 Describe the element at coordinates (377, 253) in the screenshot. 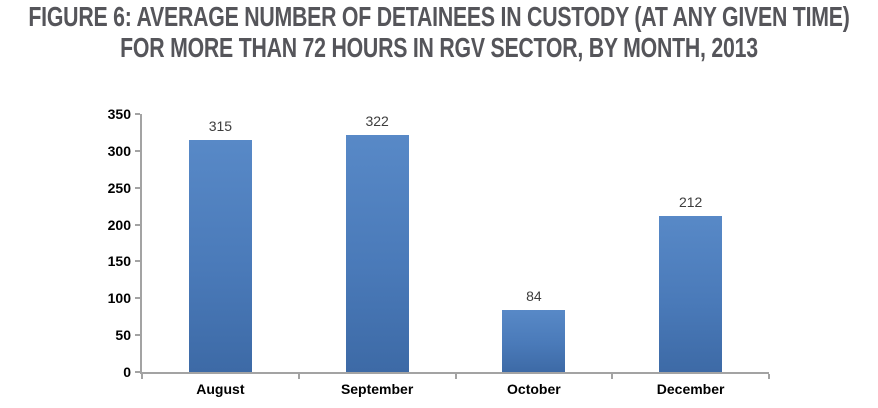

I see `bar-september` at that location.